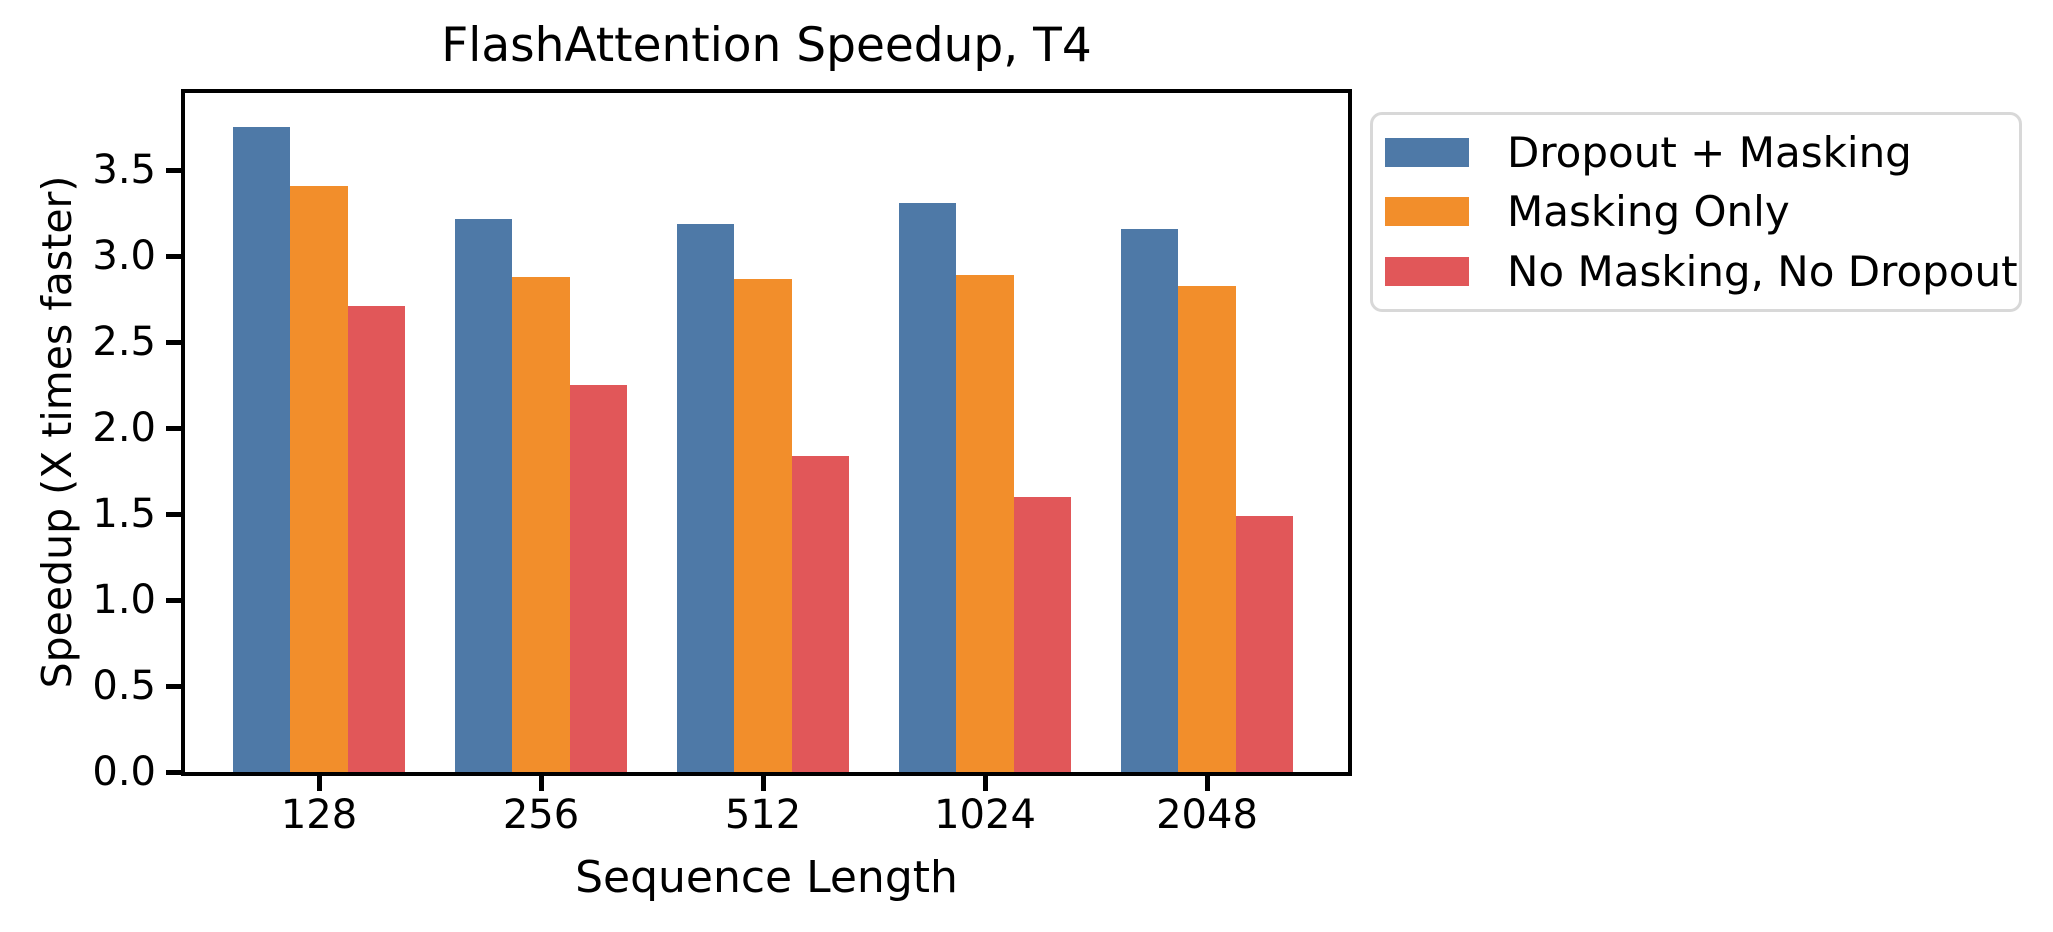 This screenshot has height=932, width=2053. Describe the element at coordinates (1648, 212) in the screenshot. I see `legend-label: Masking Only` at that location.